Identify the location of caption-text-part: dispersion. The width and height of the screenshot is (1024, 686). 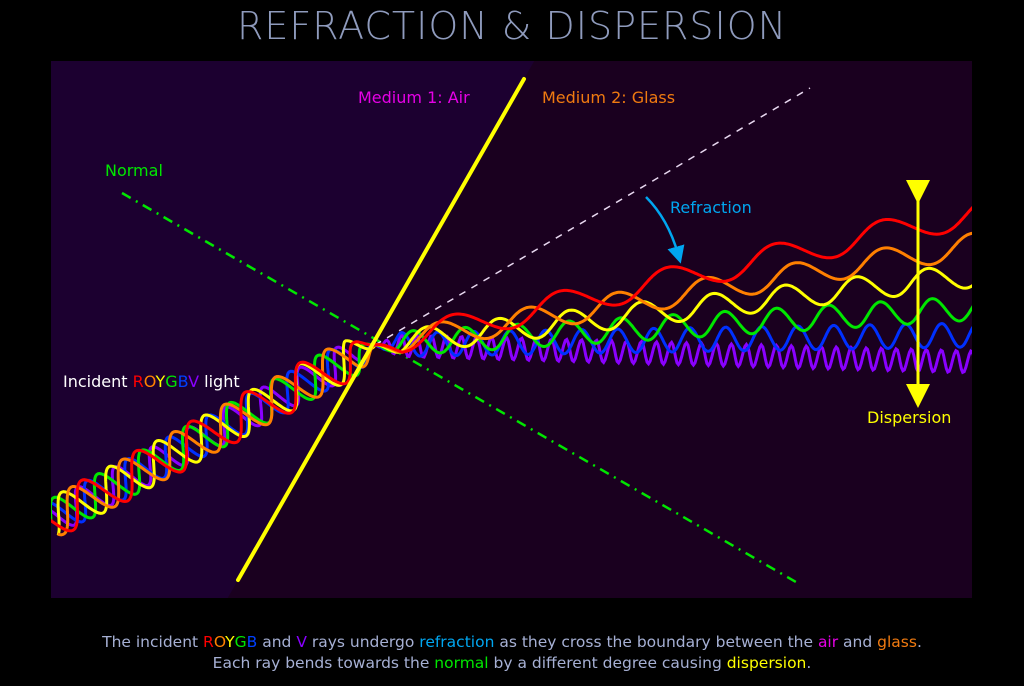
(766, 663).